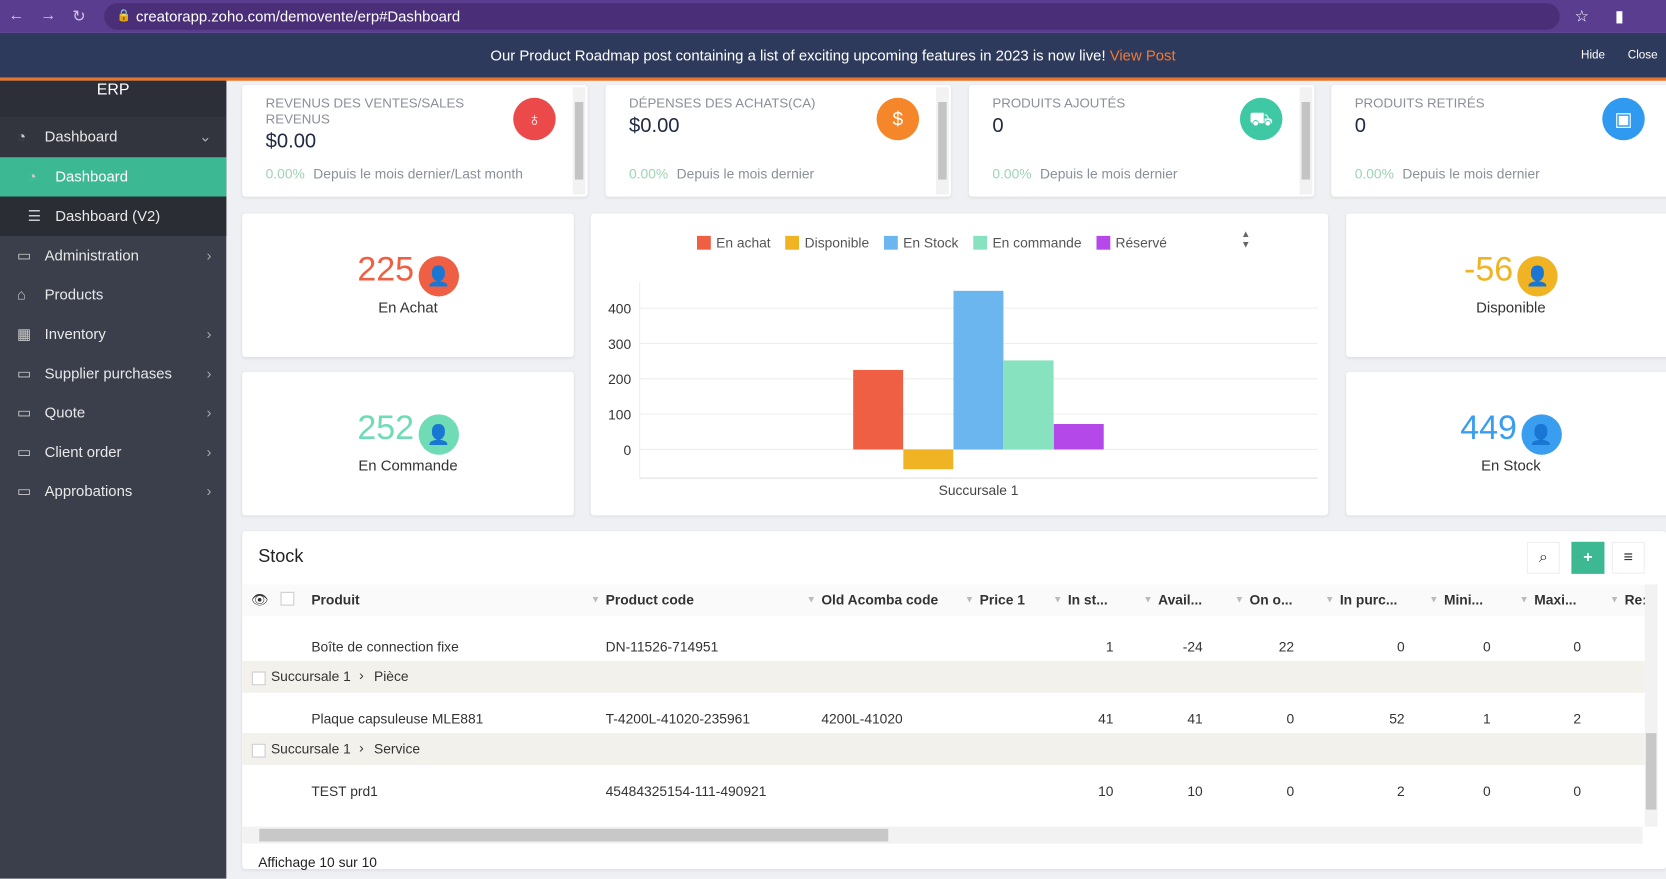  Describe the element at coordinates (928, 459) in the screenshot. I see `bar-disponible` at that location.